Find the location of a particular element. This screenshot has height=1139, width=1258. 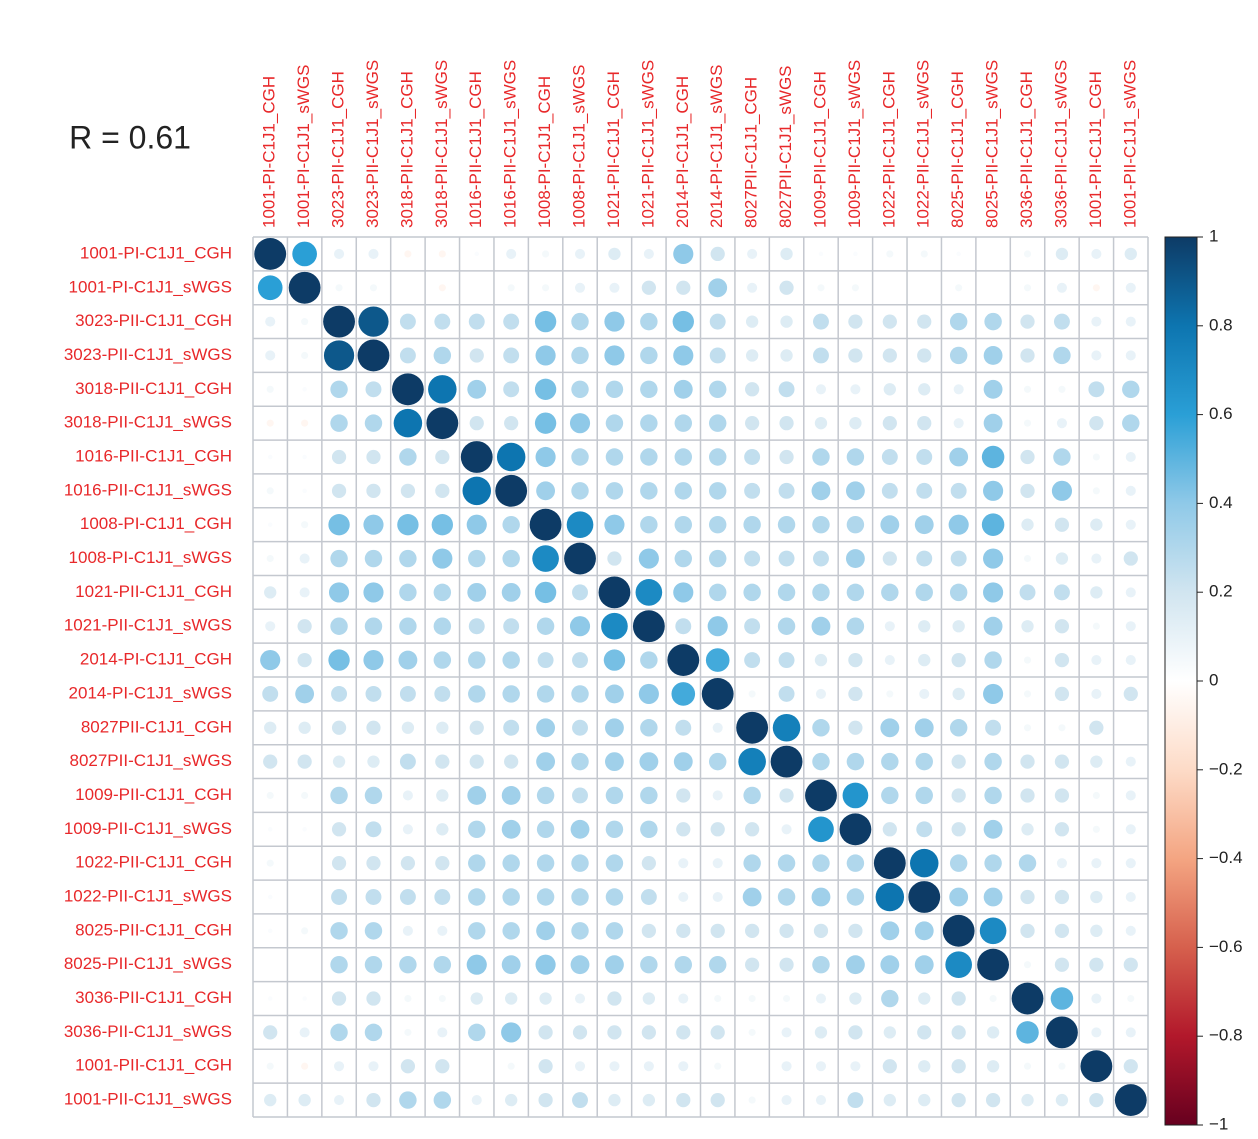

row-label: 1008-PI-C1J1_sWGS is located at coordinates (150, 557).